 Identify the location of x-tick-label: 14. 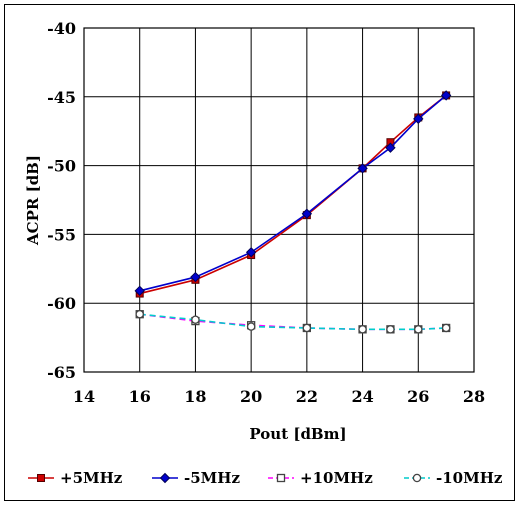
(84, 396).